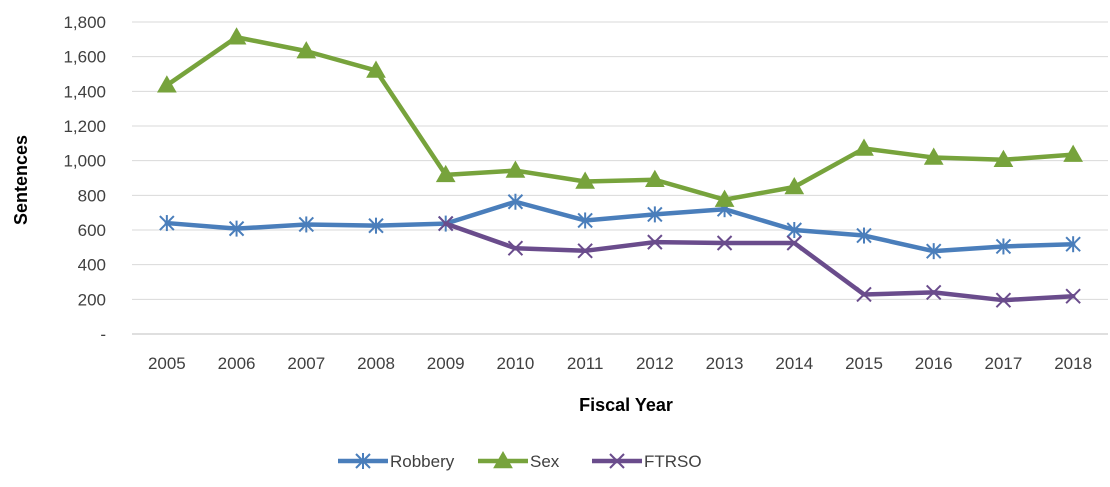 The width and height of the screenshot is (1110, 487). I want to click on legend-label-robbery: Robbery, so click(422, 461).